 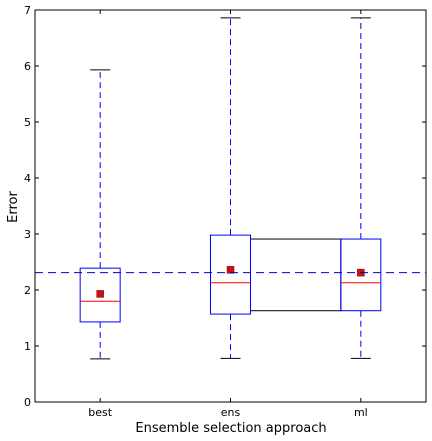 What do you see at coordinates (296, 275) in the screenshot?
I see `box-connector` at bounding box center [296, 275].